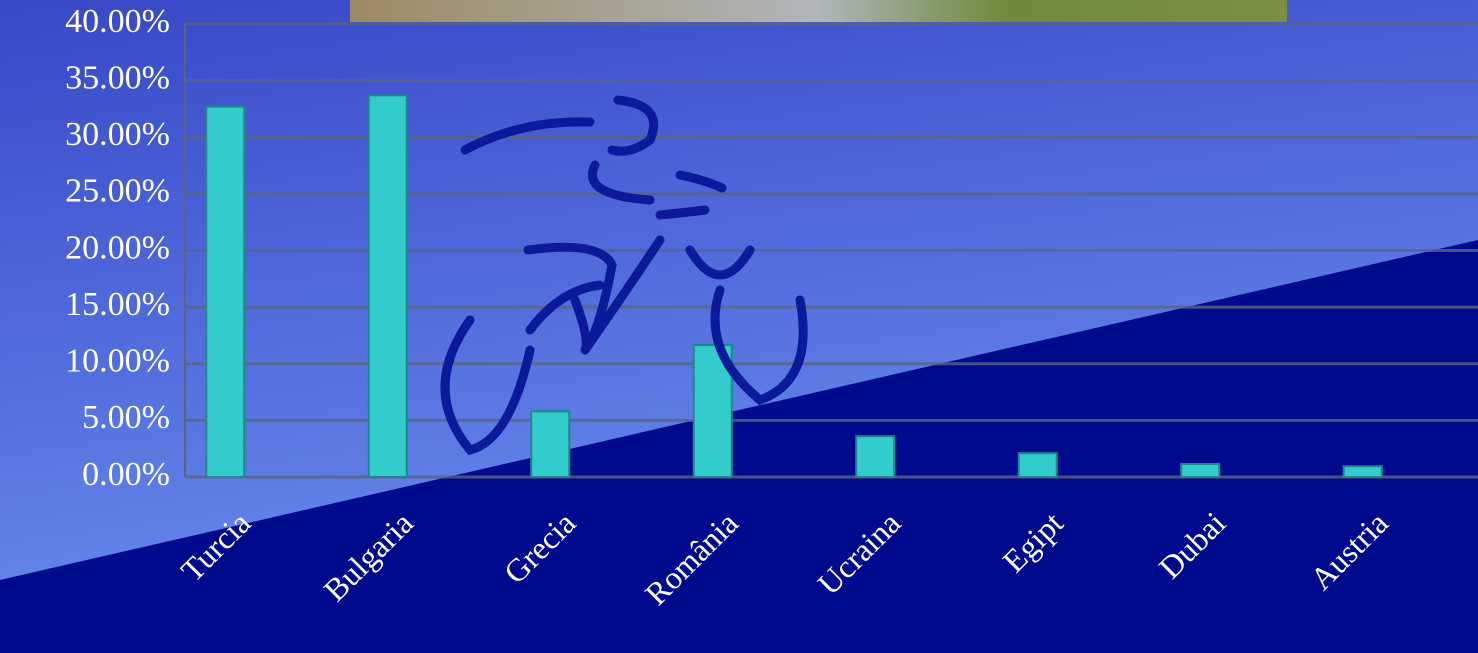 The height and width of the screenshot is (653, 1478). What do you see at coordinates (126, 417) in the screenshot?
I see `y-tick-label: 5.00%` at bounding box center [126, 417].